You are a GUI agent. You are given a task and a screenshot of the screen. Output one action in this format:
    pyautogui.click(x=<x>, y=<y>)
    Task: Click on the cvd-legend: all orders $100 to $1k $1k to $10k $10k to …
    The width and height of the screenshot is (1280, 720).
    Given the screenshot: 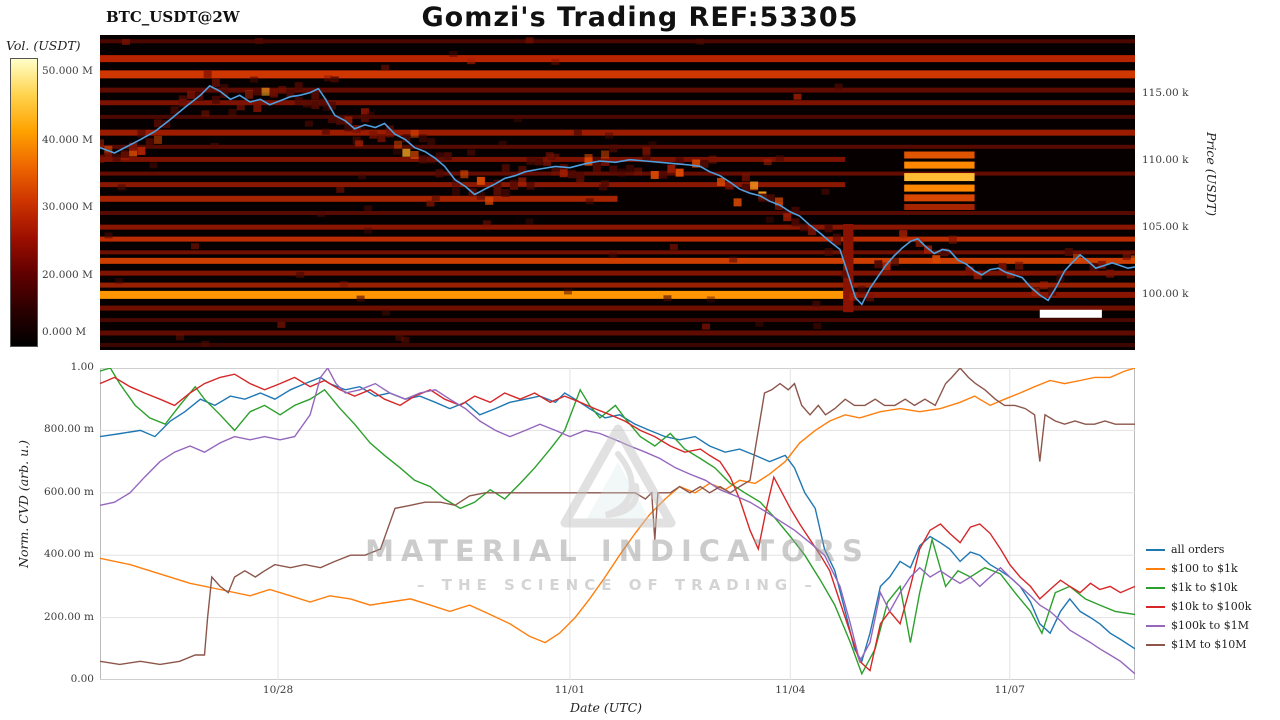 What is the action you would take?
    pyautogui.click(x=1212, y=597)
    